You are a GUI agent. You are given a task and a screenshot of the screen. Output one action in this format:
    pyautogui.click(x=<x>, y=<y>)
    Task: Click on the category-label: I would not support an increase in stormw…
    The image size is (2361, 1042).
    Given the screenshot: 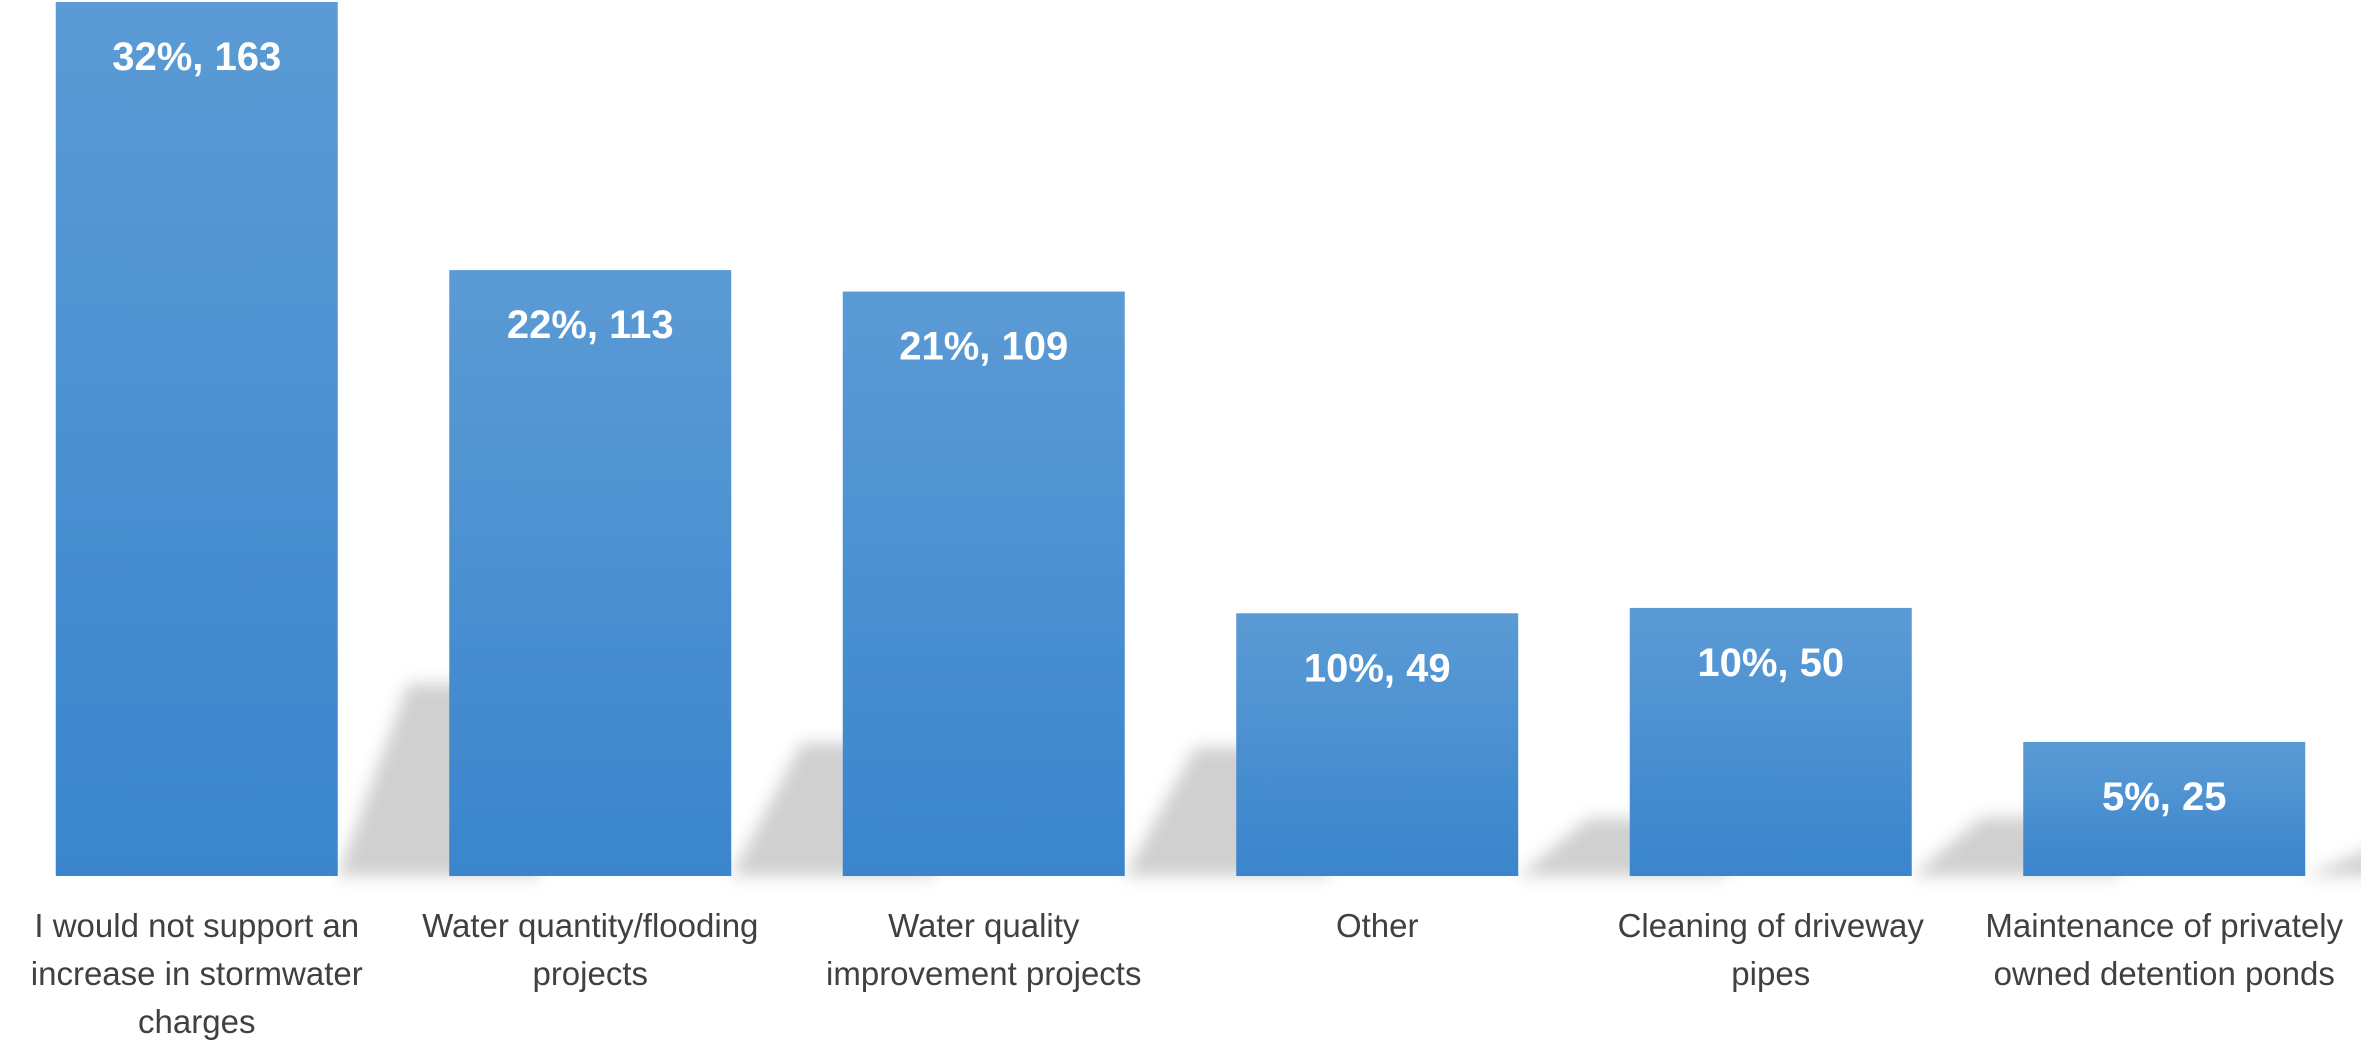 What is the action you would take?
    pyautogui.click(x=197, y=973)
    